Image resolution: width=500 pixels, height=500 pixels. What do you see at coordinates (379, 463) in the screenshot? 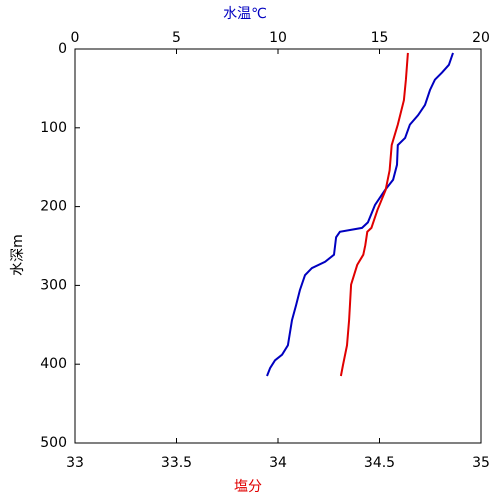
I see `x-tick-label: 34.5` at bounding box center [379, 463].